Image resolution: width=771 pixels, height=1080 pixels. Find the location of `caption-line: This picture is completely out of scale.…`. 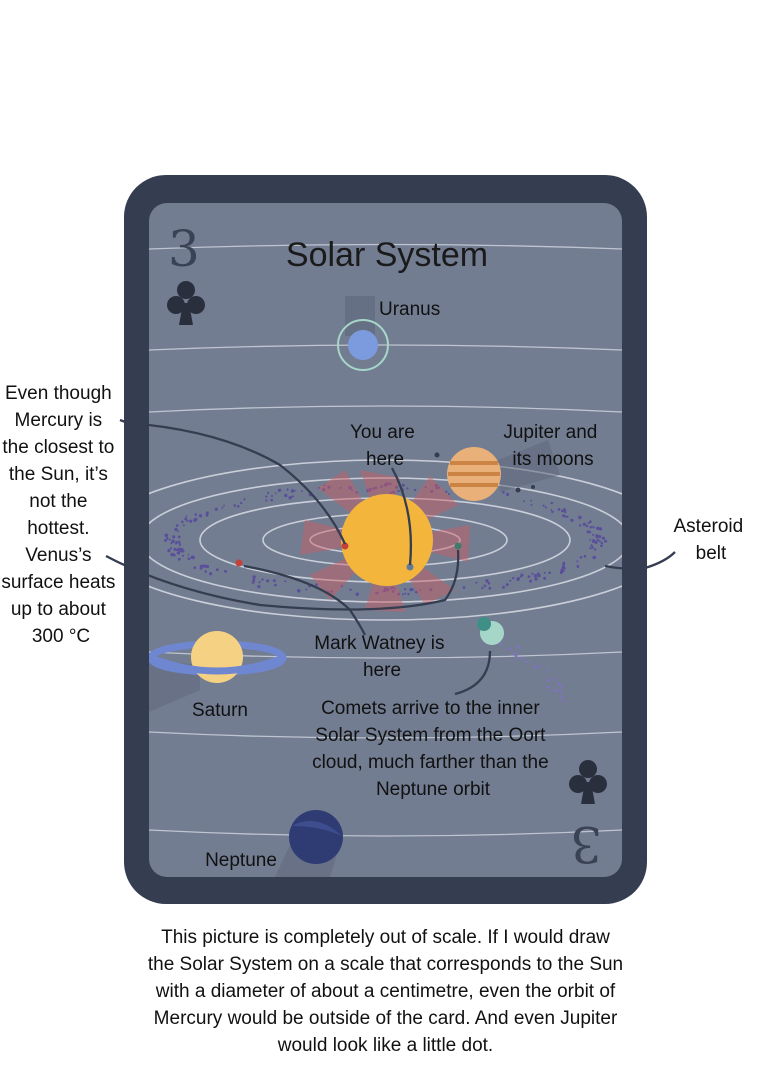

caption-line: This picture is completely out of scale.… is located at coordinates (385, 937).